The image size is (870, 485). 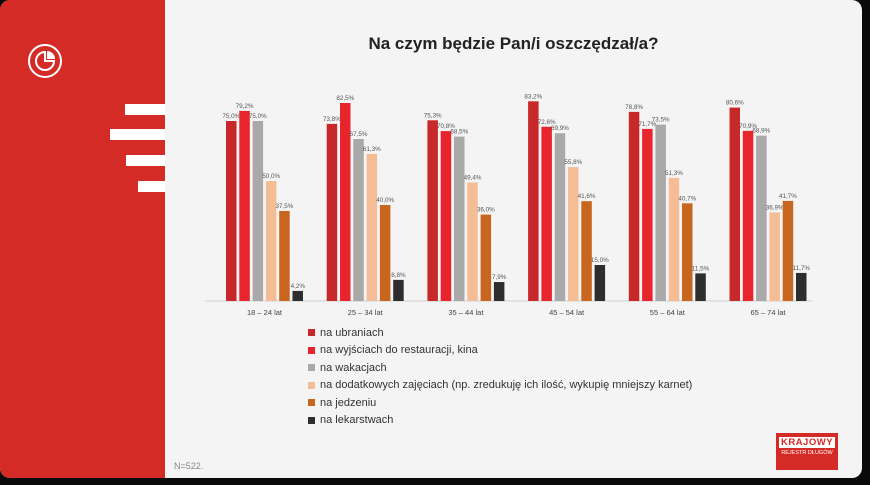 I want to click on brand-line2: REJESTR DŁUGÓW, so click(x=807, y=453).